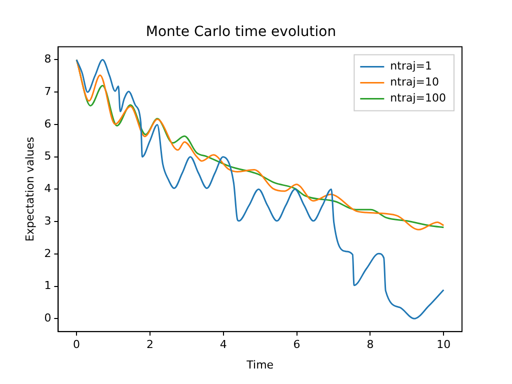 The height and width of the screenshot is (384, 512). Describe the element at coordinates (48, 318) in the screenshot. I see `y-tick-label: 0` at that location.